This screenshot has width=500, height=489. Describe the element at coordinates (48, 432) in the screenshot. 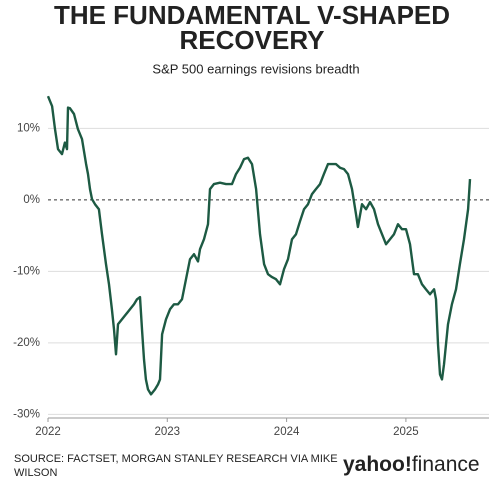

I see `x-tick-label: 2022` at that location.